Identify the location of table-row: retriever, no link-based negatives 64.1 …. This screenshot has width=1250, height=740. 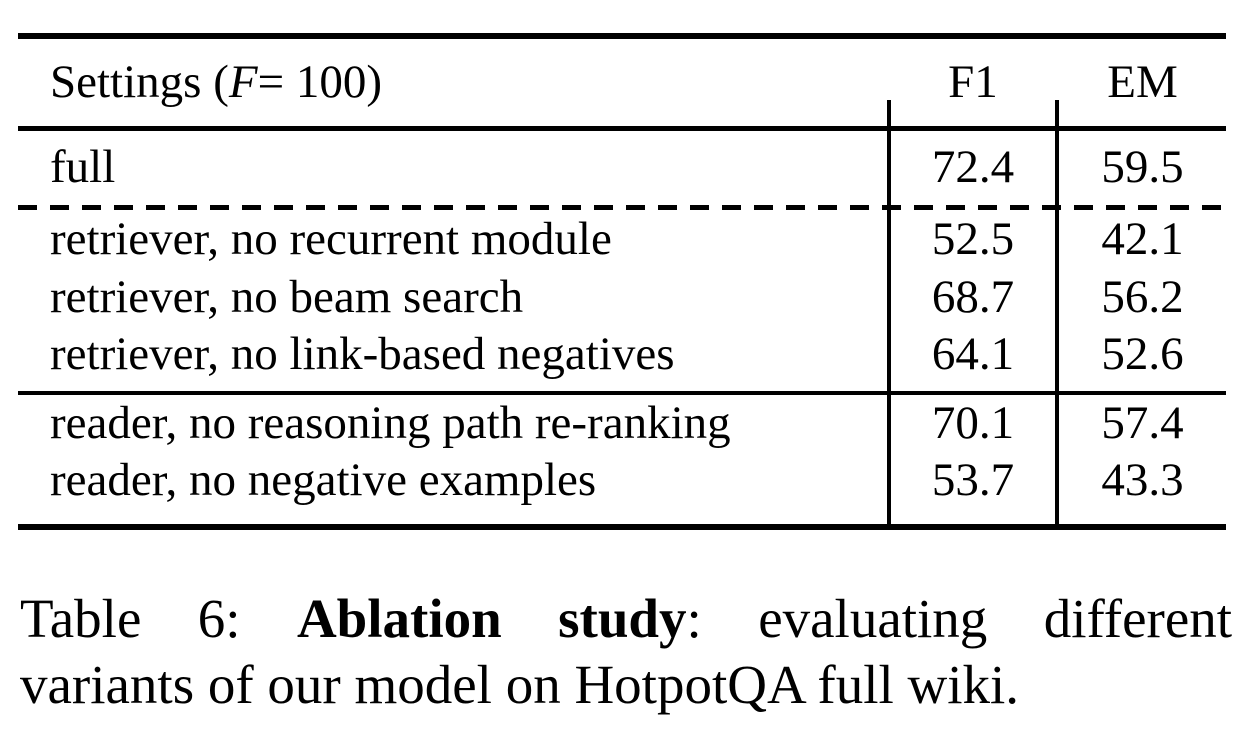
(622, 354).